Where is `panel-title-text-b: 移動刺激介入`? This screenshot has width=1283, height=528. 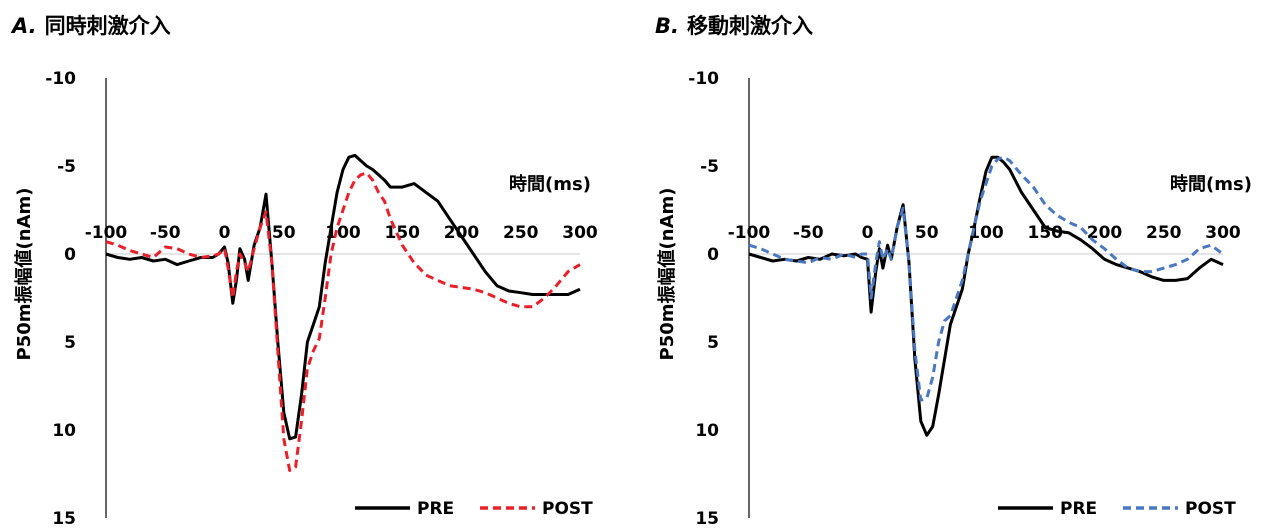
panel-title-text-b: 移動刺激介入 is located at coordinates (749, 26).